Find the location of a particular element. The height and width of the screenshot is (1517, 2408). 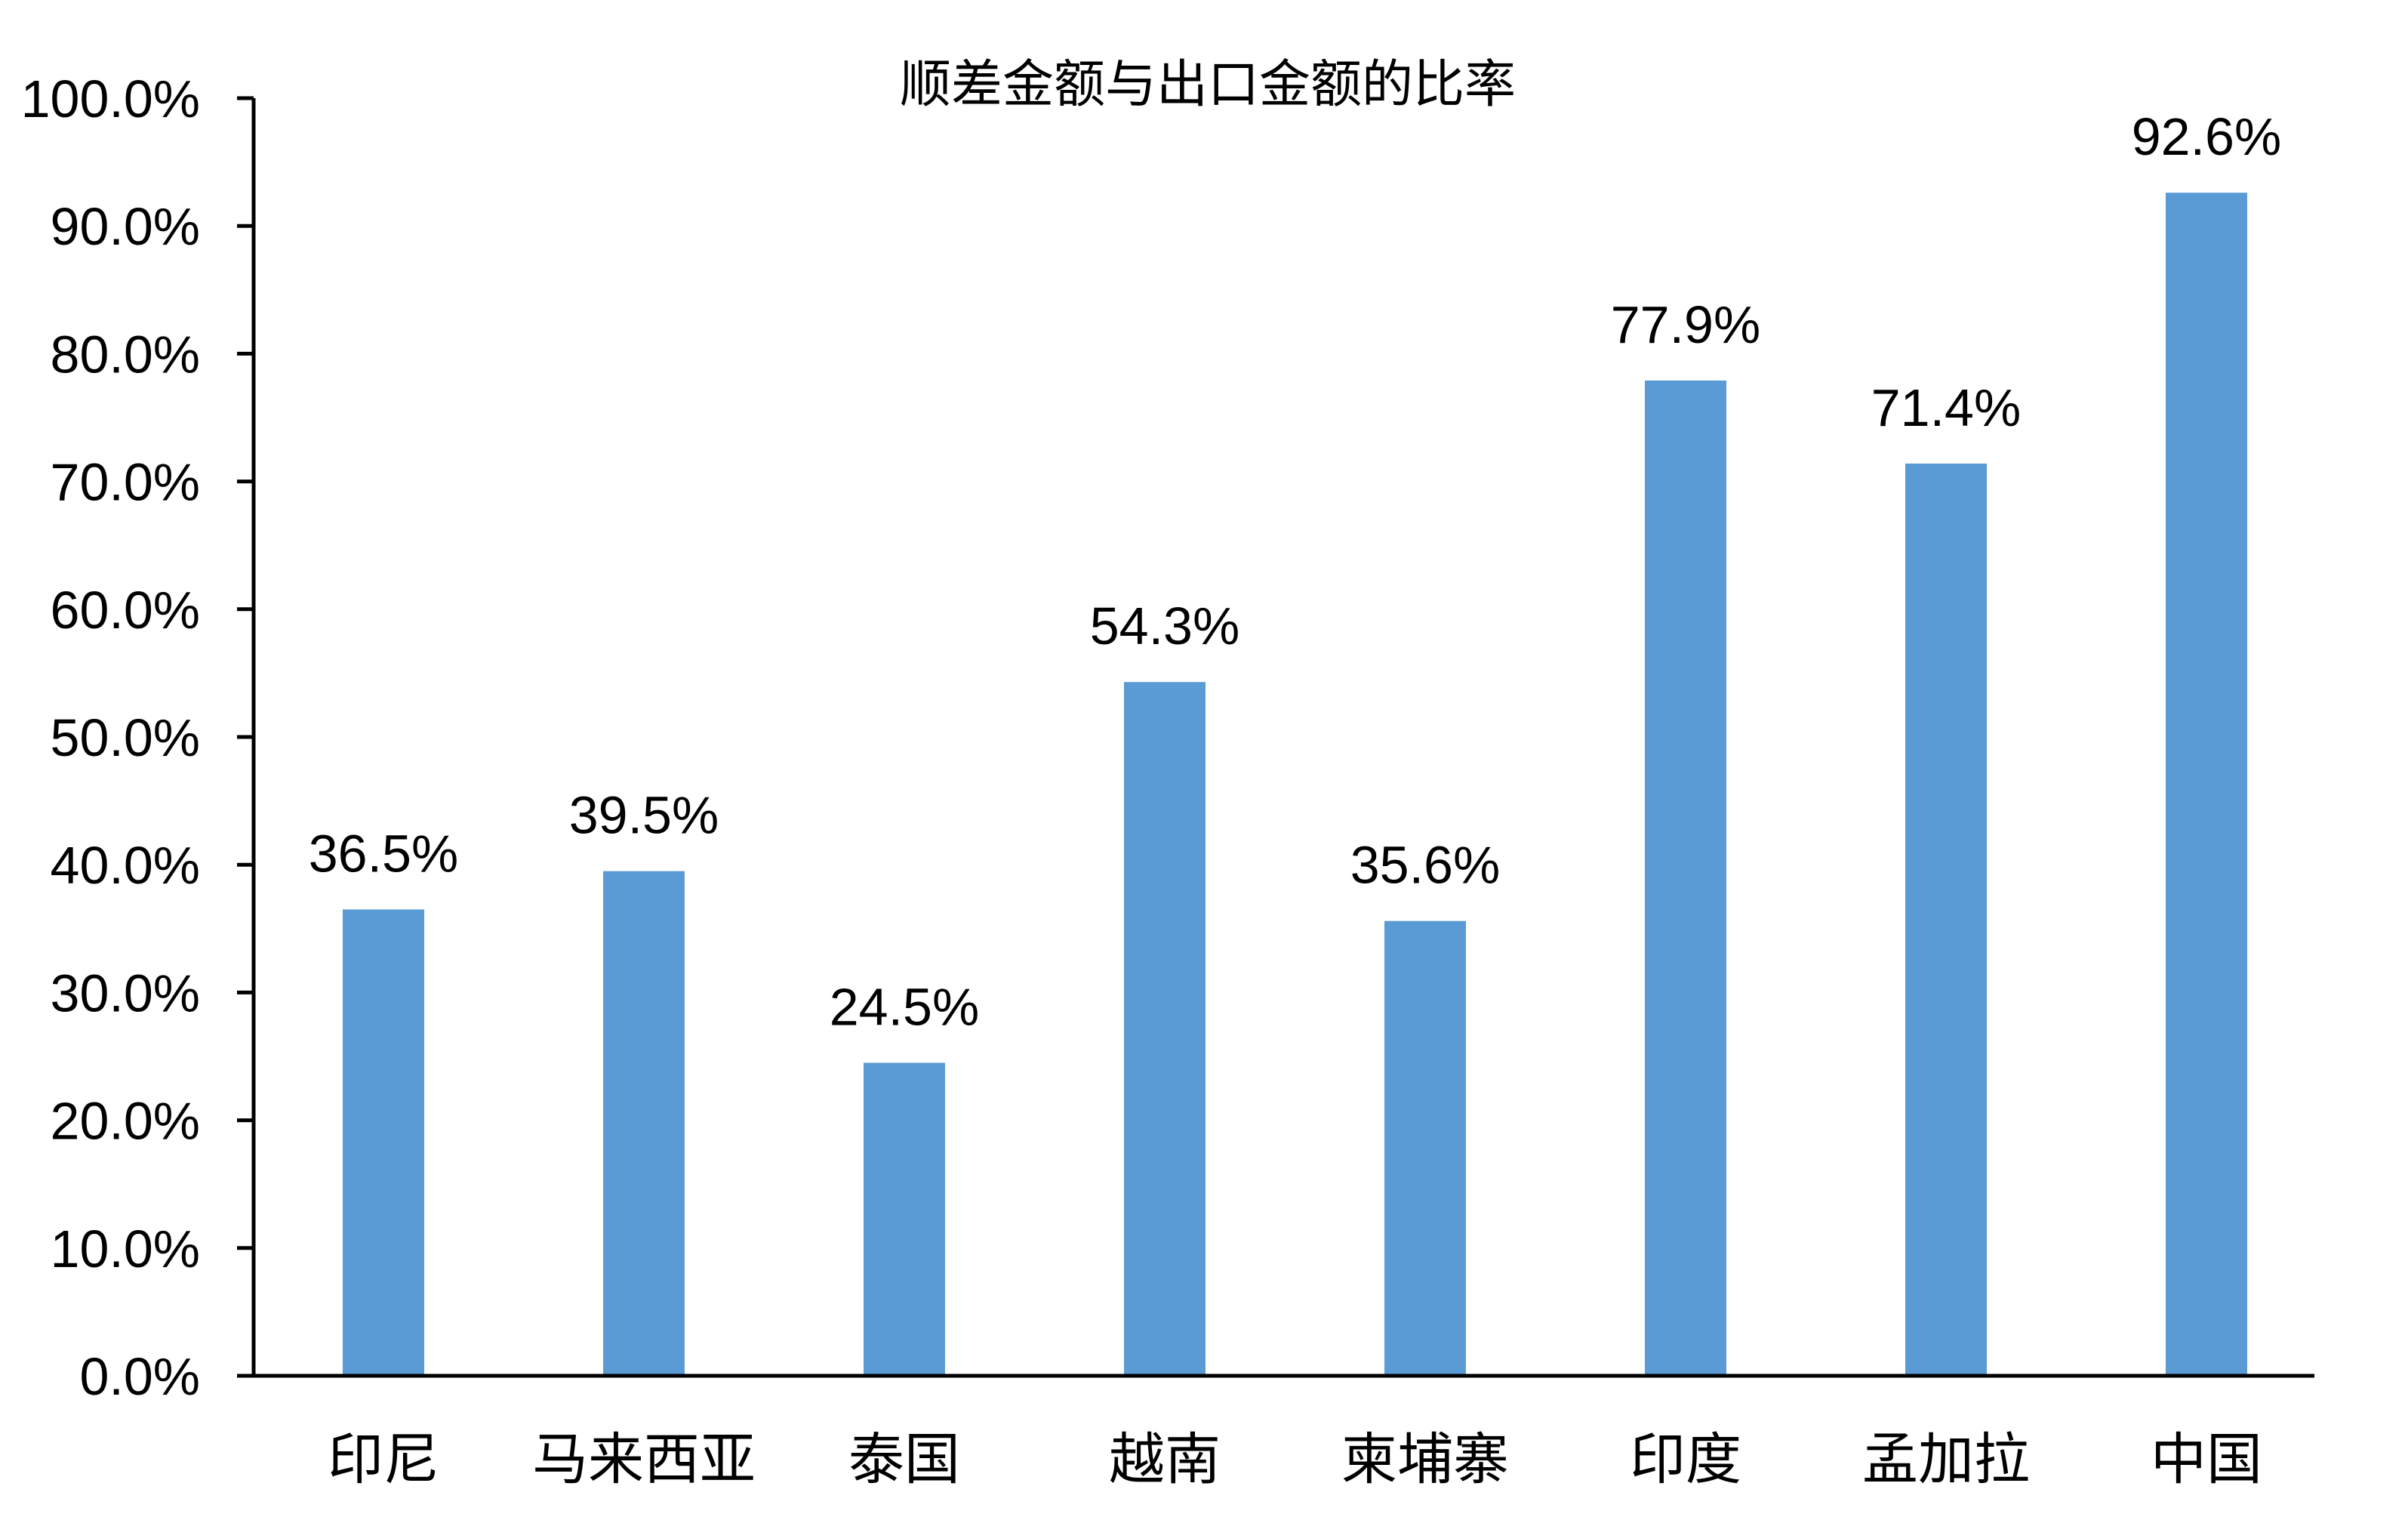

y-tick-label: 40.0% is located at coordinates (125, 865).